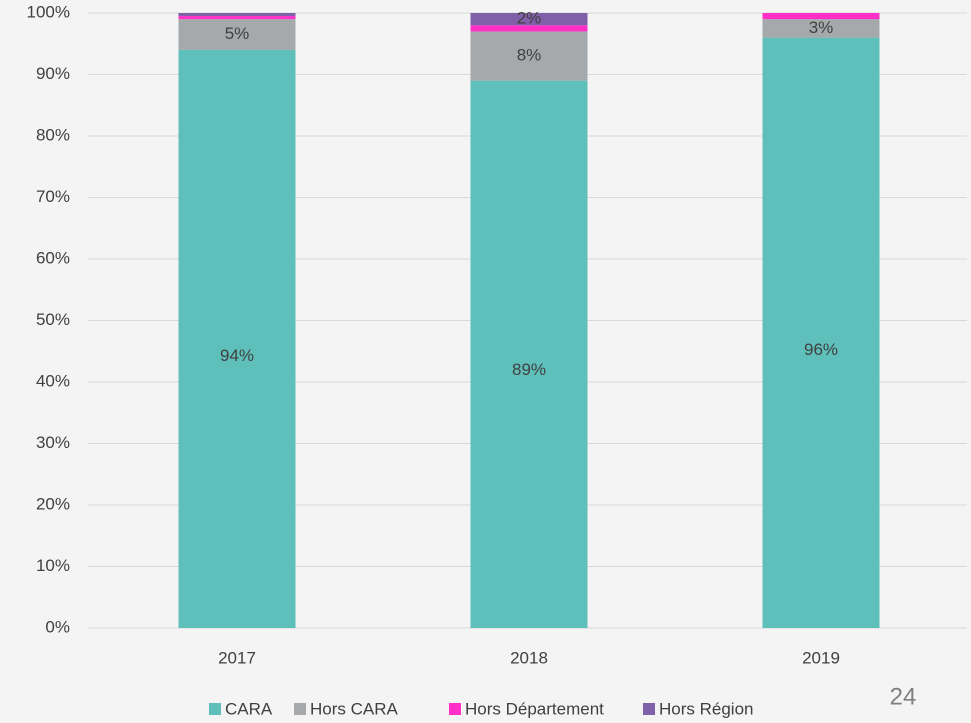 The height and width of the screenshot is (723, 971). What do you see at coordinates (903, 696) in the screenshot?
I see `page-number: 24` at bounding box center [903, 696].